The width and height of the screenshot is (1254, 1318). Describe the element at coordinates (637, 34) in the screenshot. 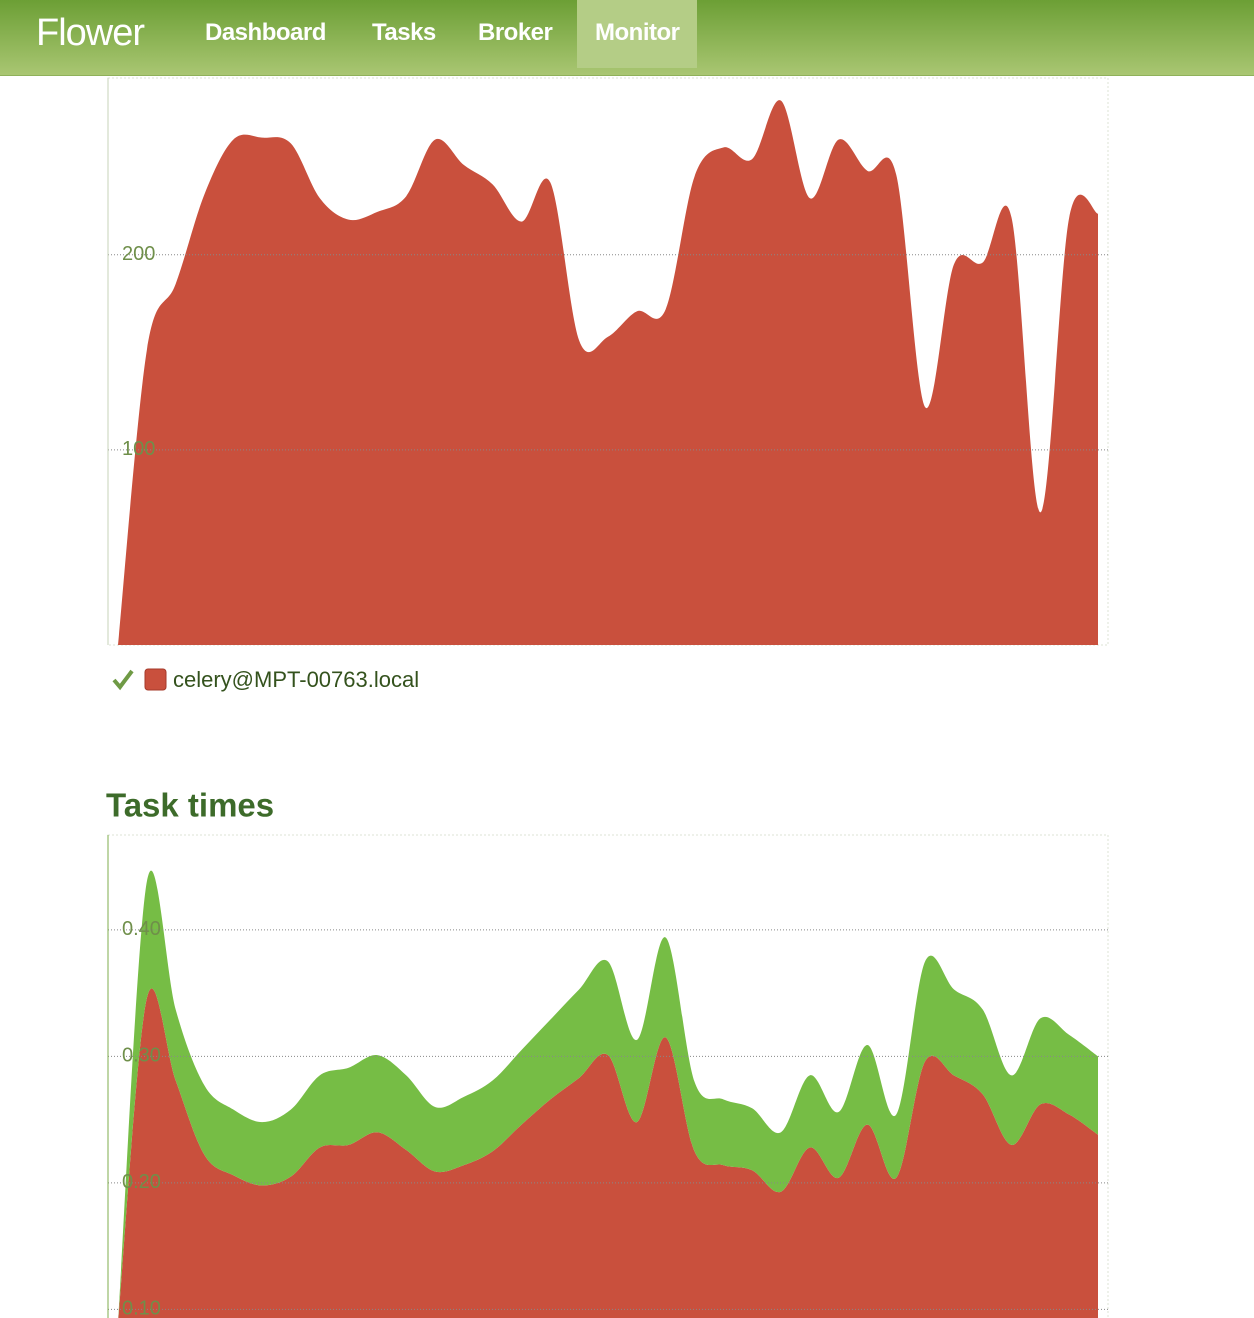

I see `nav-link: Monitor` at that location.